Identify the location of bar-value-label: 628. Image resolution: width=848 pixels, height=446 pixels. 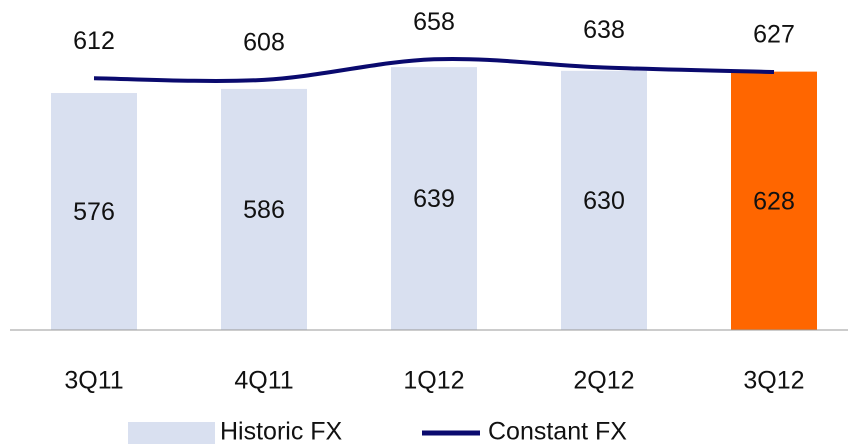
(774, 201).